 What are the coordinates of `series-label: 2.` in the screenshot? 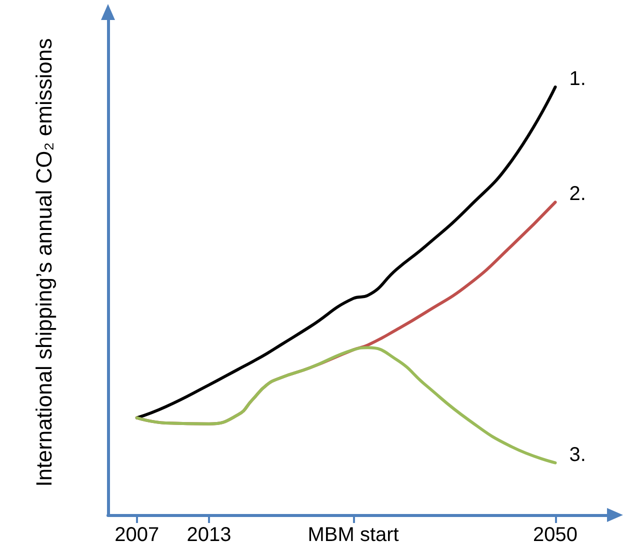 It's located at (577, 194).